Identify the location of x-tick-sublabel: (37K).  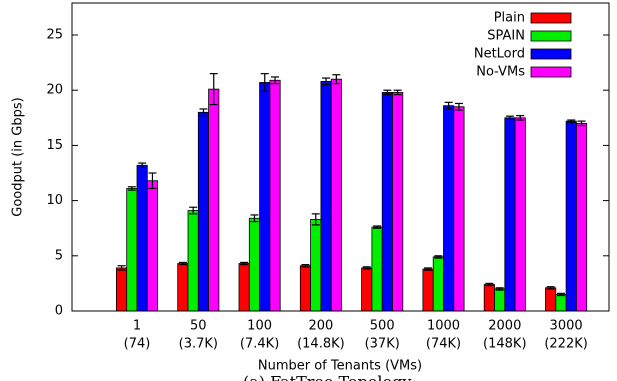
(382, 344).